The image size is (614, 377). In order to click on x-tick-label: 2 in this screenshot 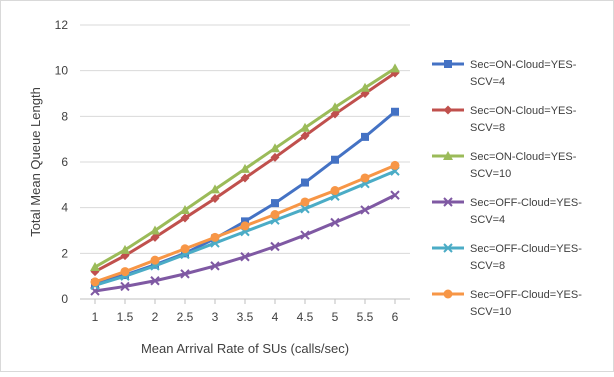, I will do `click(155, 317)`.